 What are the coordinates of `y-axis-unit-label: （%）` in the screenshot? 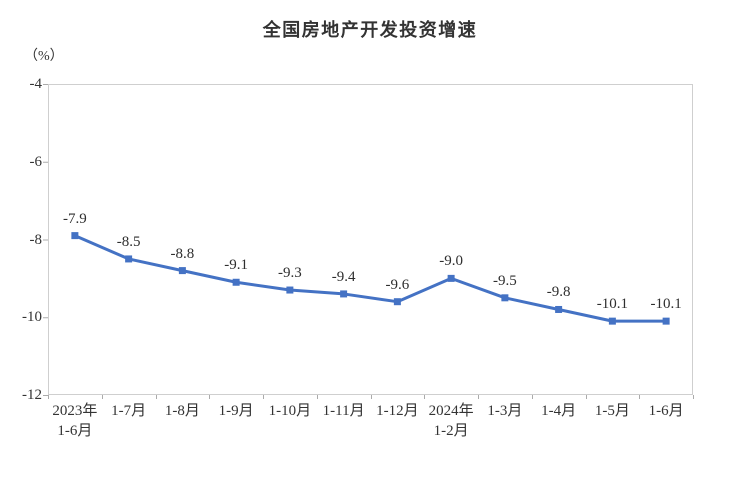 It's located at (44, 56).